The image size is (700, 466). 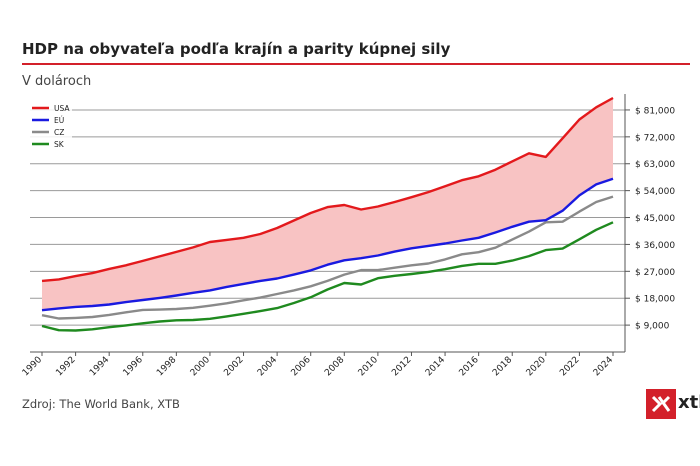 I want to click on x-tick-label: 2016, so click(x=469, y=366).